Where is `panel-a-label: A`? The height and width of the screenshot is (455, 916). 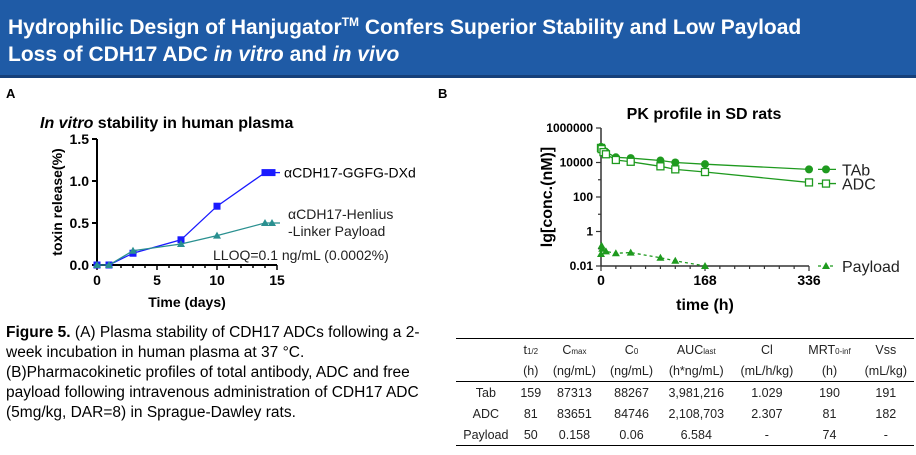 panel-a-label: A is located at coordinates (11, 93).